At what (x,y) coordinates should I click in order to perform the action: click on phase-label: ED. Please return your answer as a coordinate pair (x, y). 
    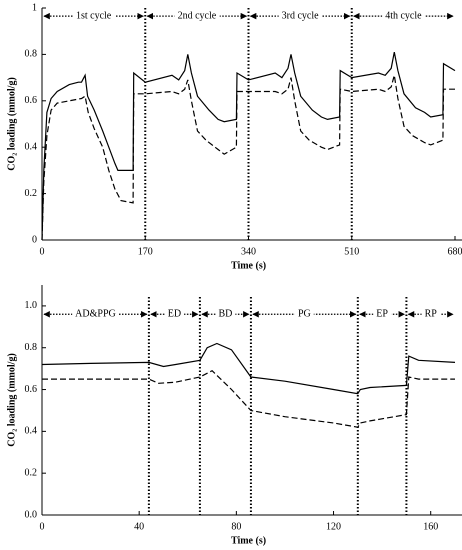
    Looking at the image, I should click on (174, 314).